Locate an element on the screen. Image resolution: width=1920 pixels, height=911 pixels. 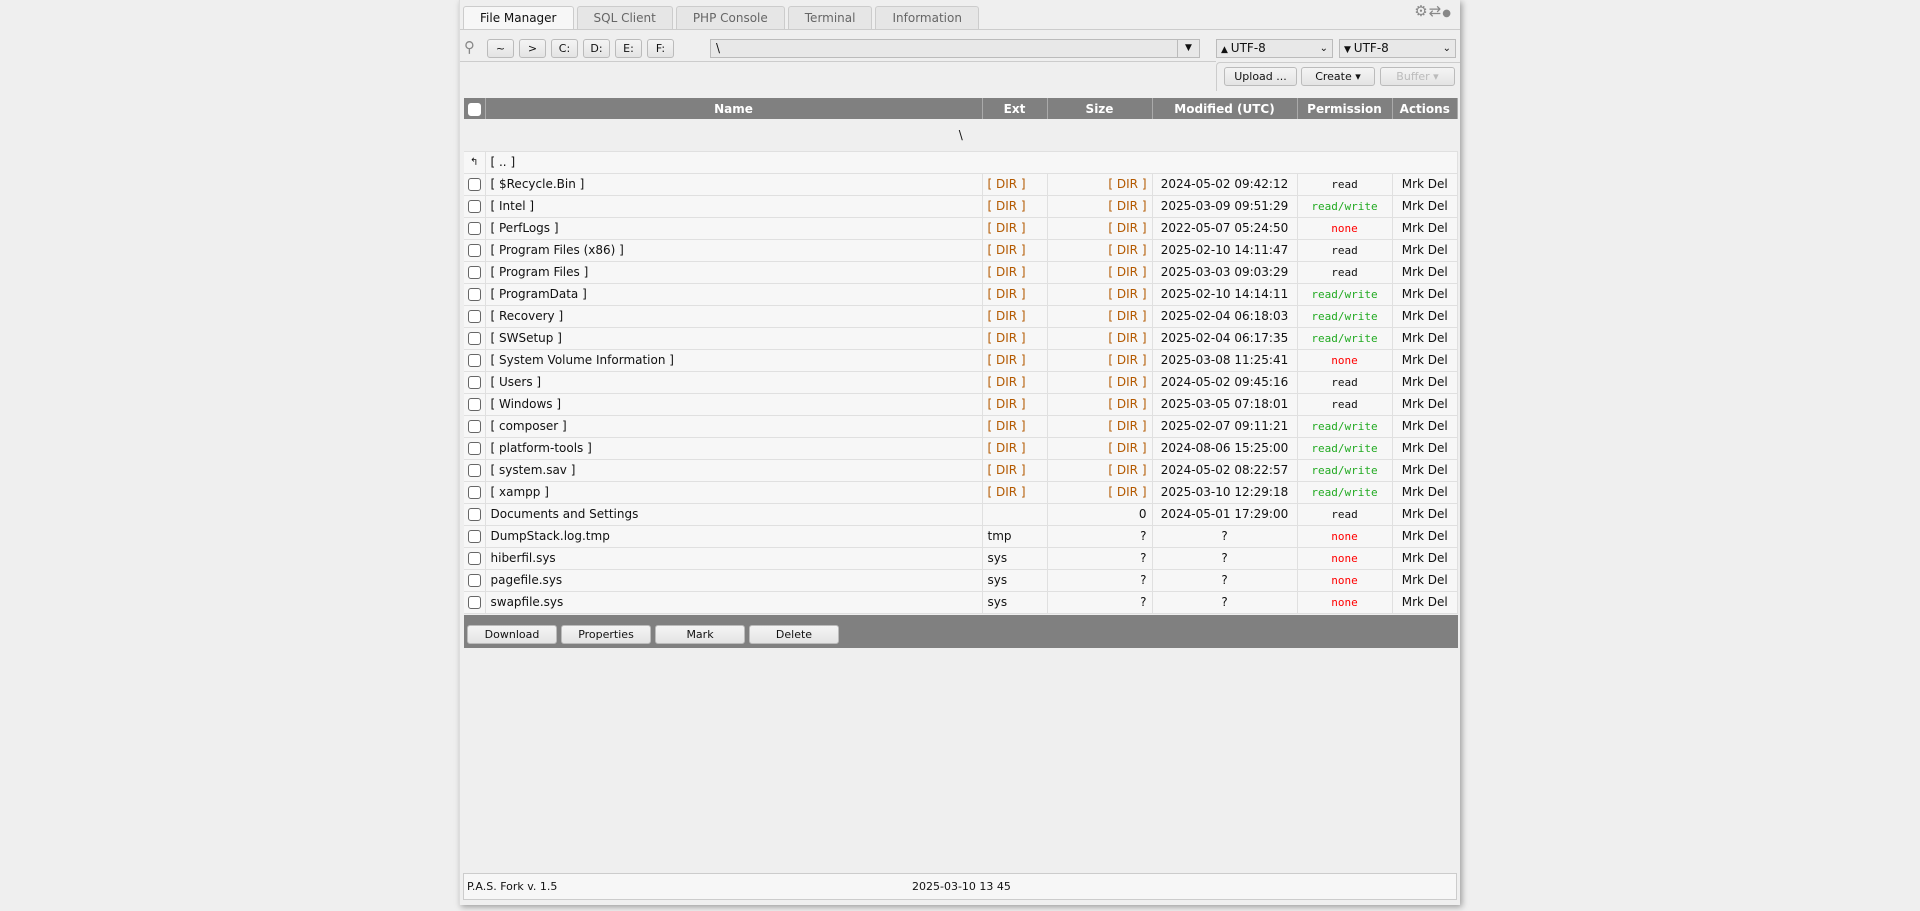
select-all-checkbox is located at coordinates (474, 109).